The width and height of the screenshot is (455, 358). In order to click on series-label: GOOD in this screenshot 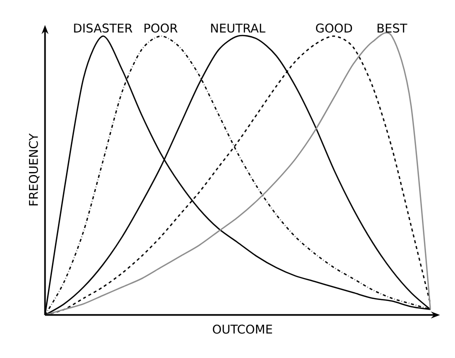, I will do `click(334, 28)`.